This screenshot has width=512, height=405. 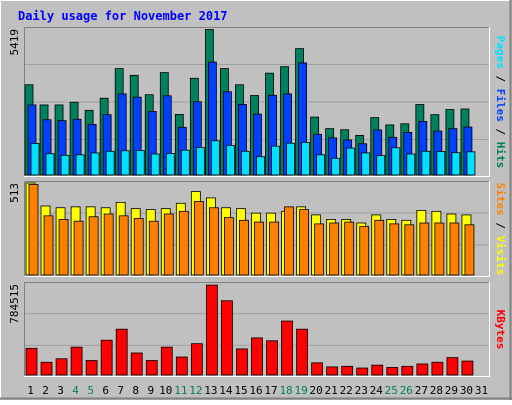 What do you see at coordinates (331, 390) in the screenshot?
I see `x-tick-label: 21` at bounding box center [331, 390].